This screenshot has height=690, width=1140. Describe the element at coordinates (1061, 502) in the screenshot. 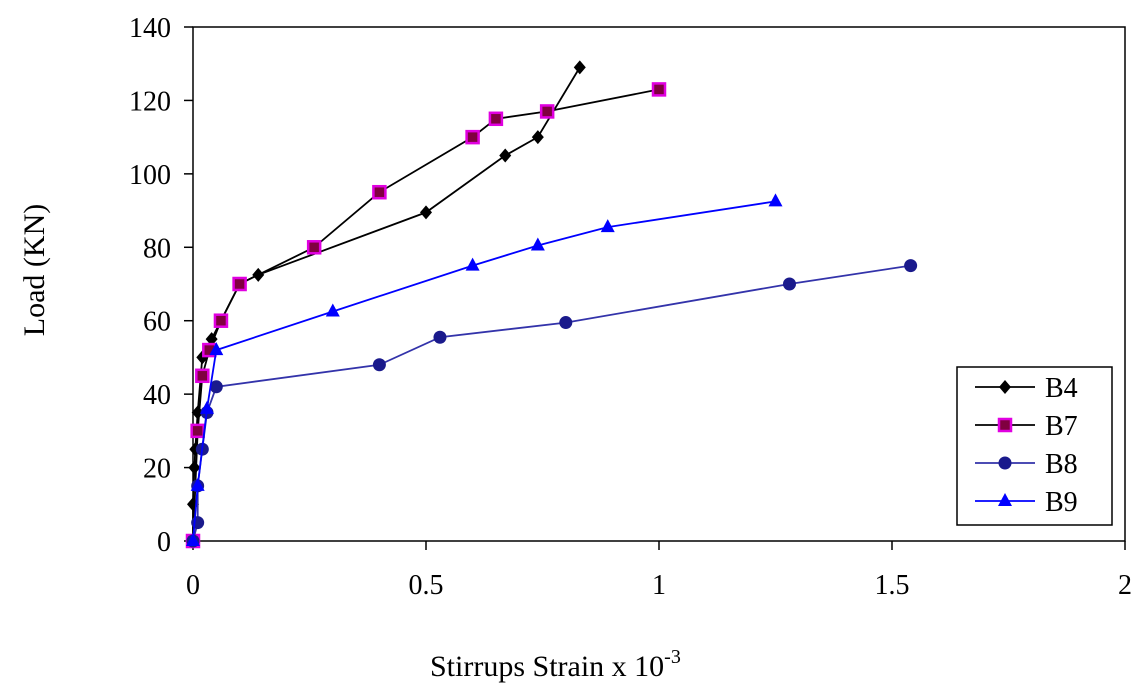

I see `legend-label: B9` at that location.